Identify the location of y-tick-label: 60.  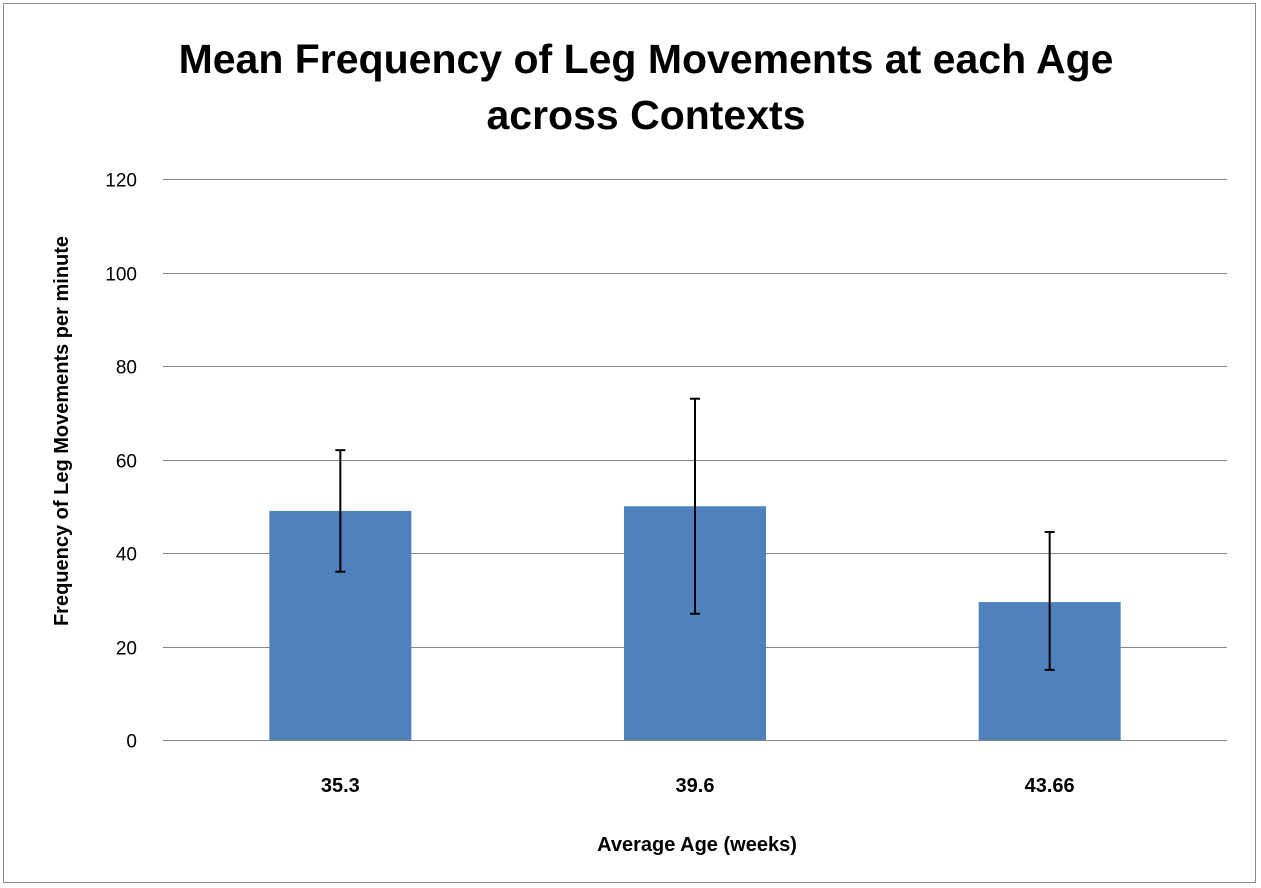
(126, 462).